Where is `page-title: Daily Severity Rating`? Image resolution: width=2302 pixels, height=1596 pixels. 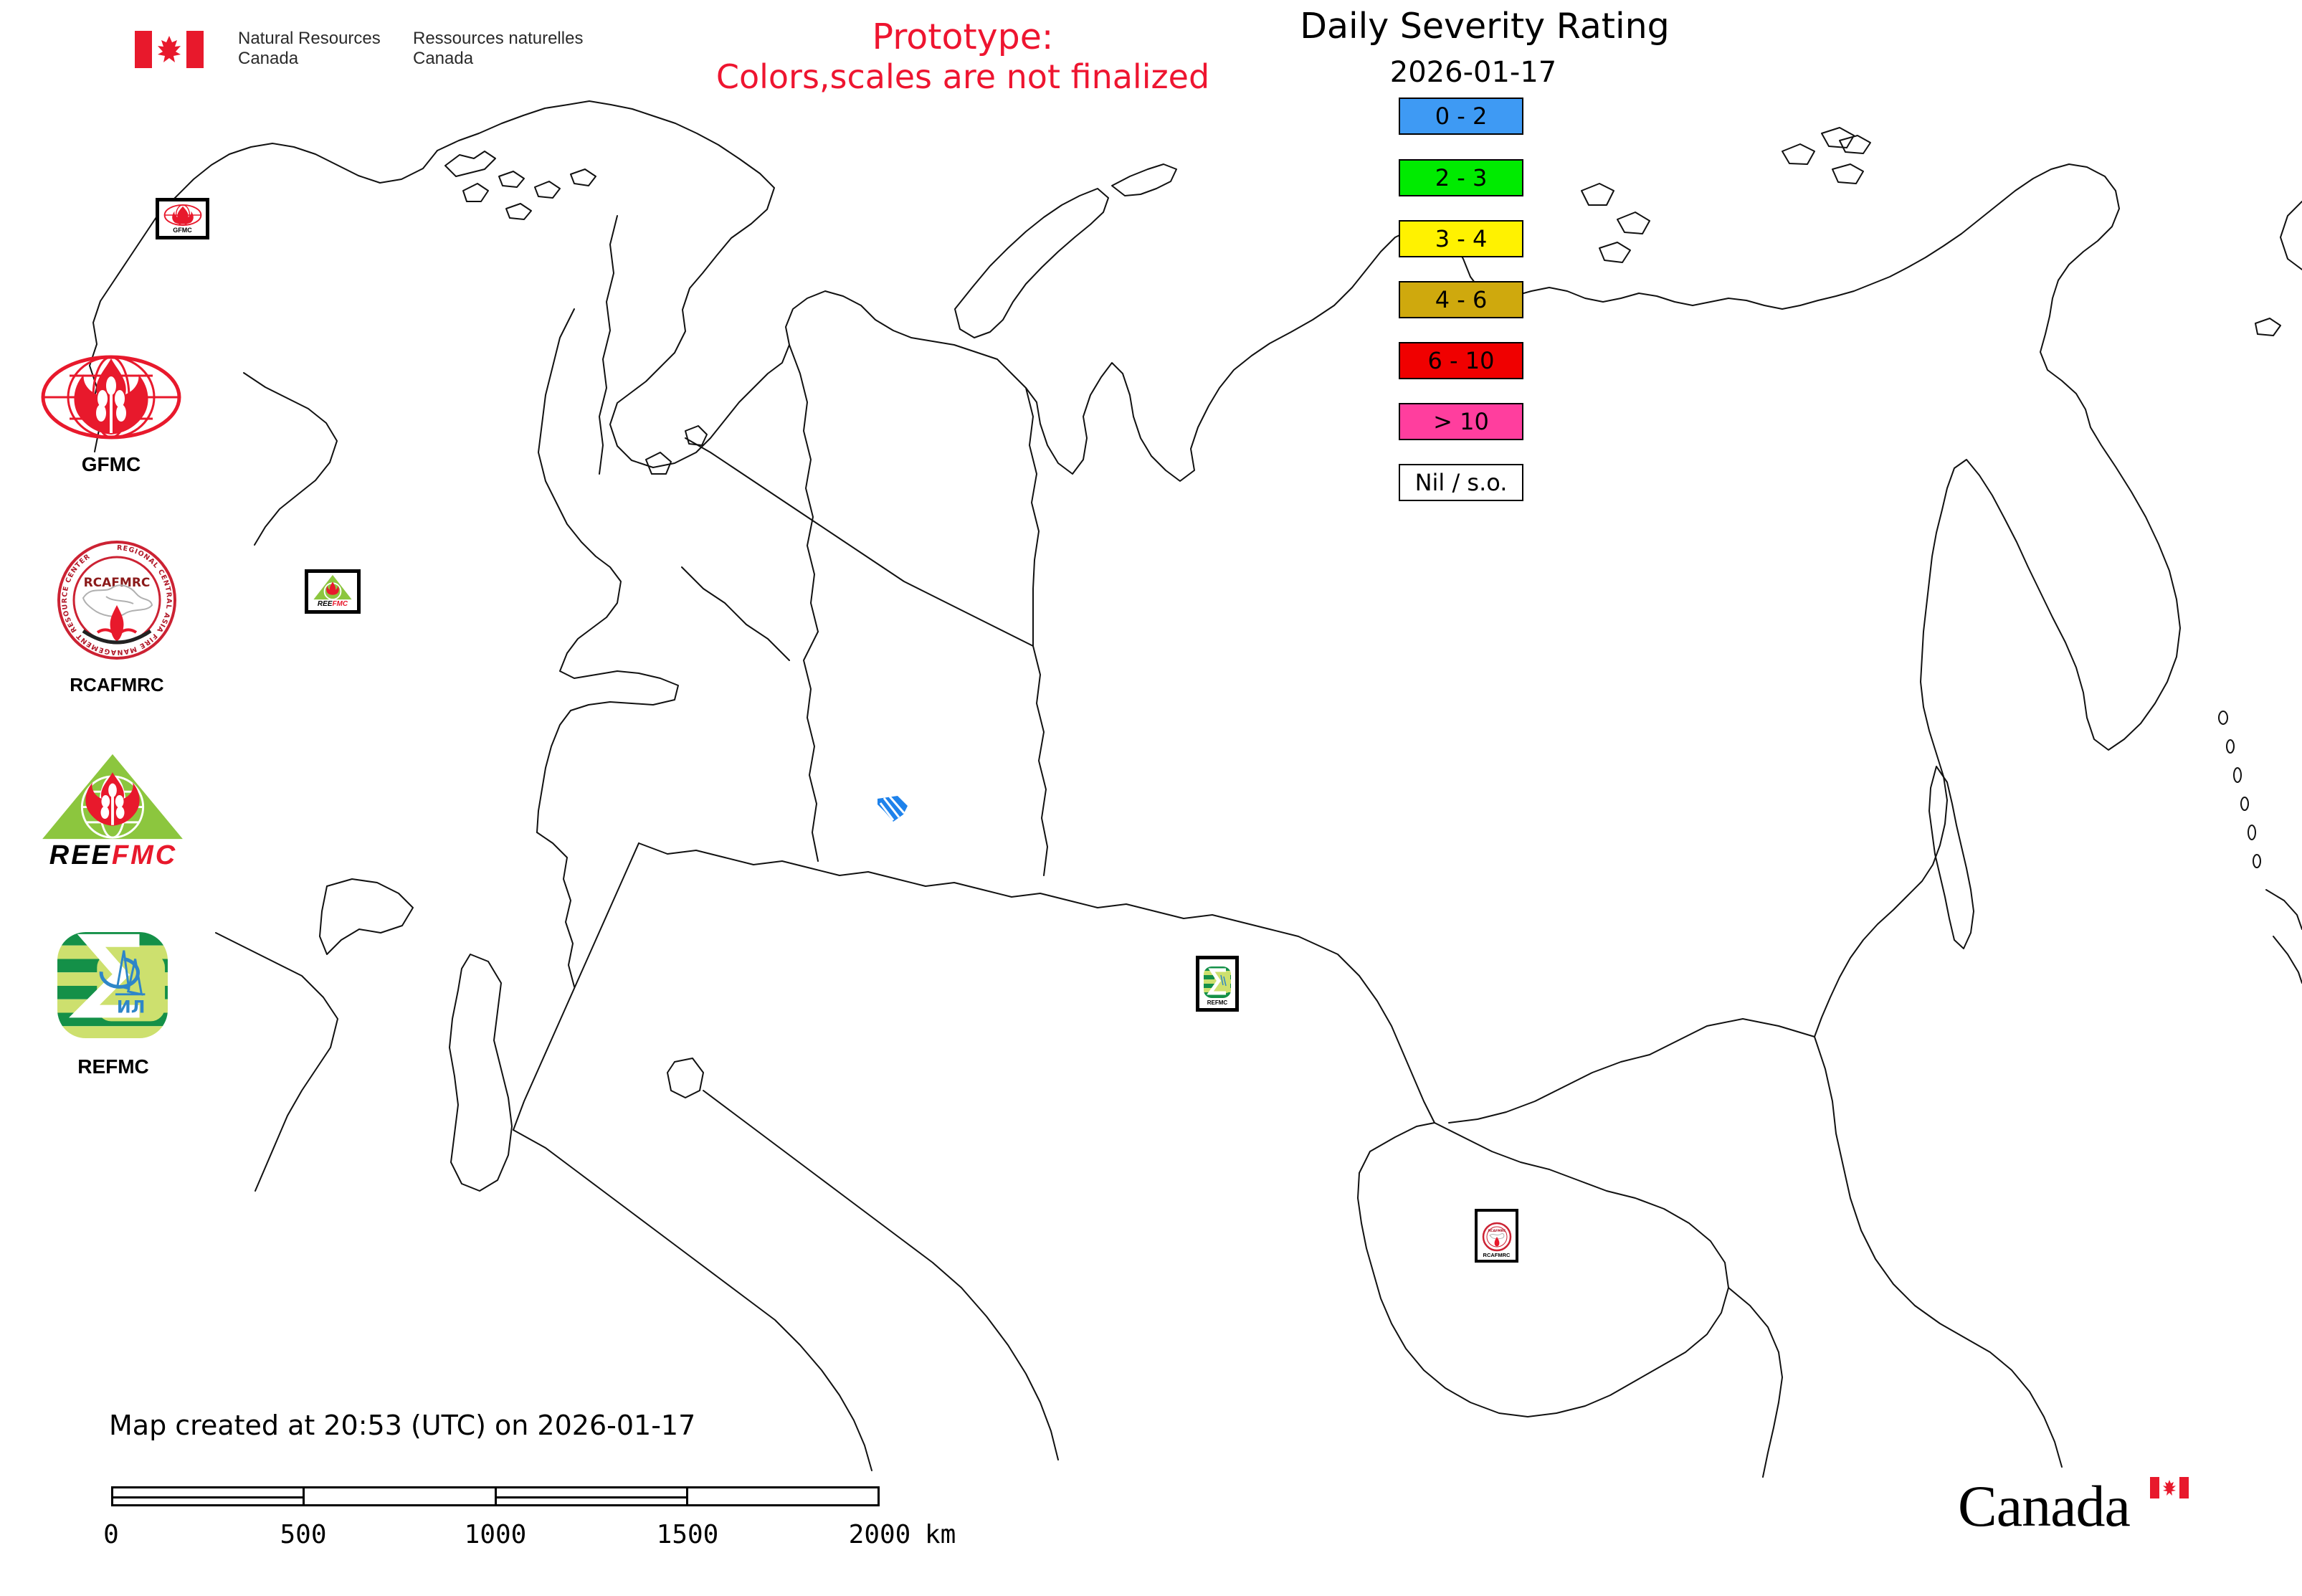
page-title: Daily Severity Rating is located at coordinates (1485, 26).